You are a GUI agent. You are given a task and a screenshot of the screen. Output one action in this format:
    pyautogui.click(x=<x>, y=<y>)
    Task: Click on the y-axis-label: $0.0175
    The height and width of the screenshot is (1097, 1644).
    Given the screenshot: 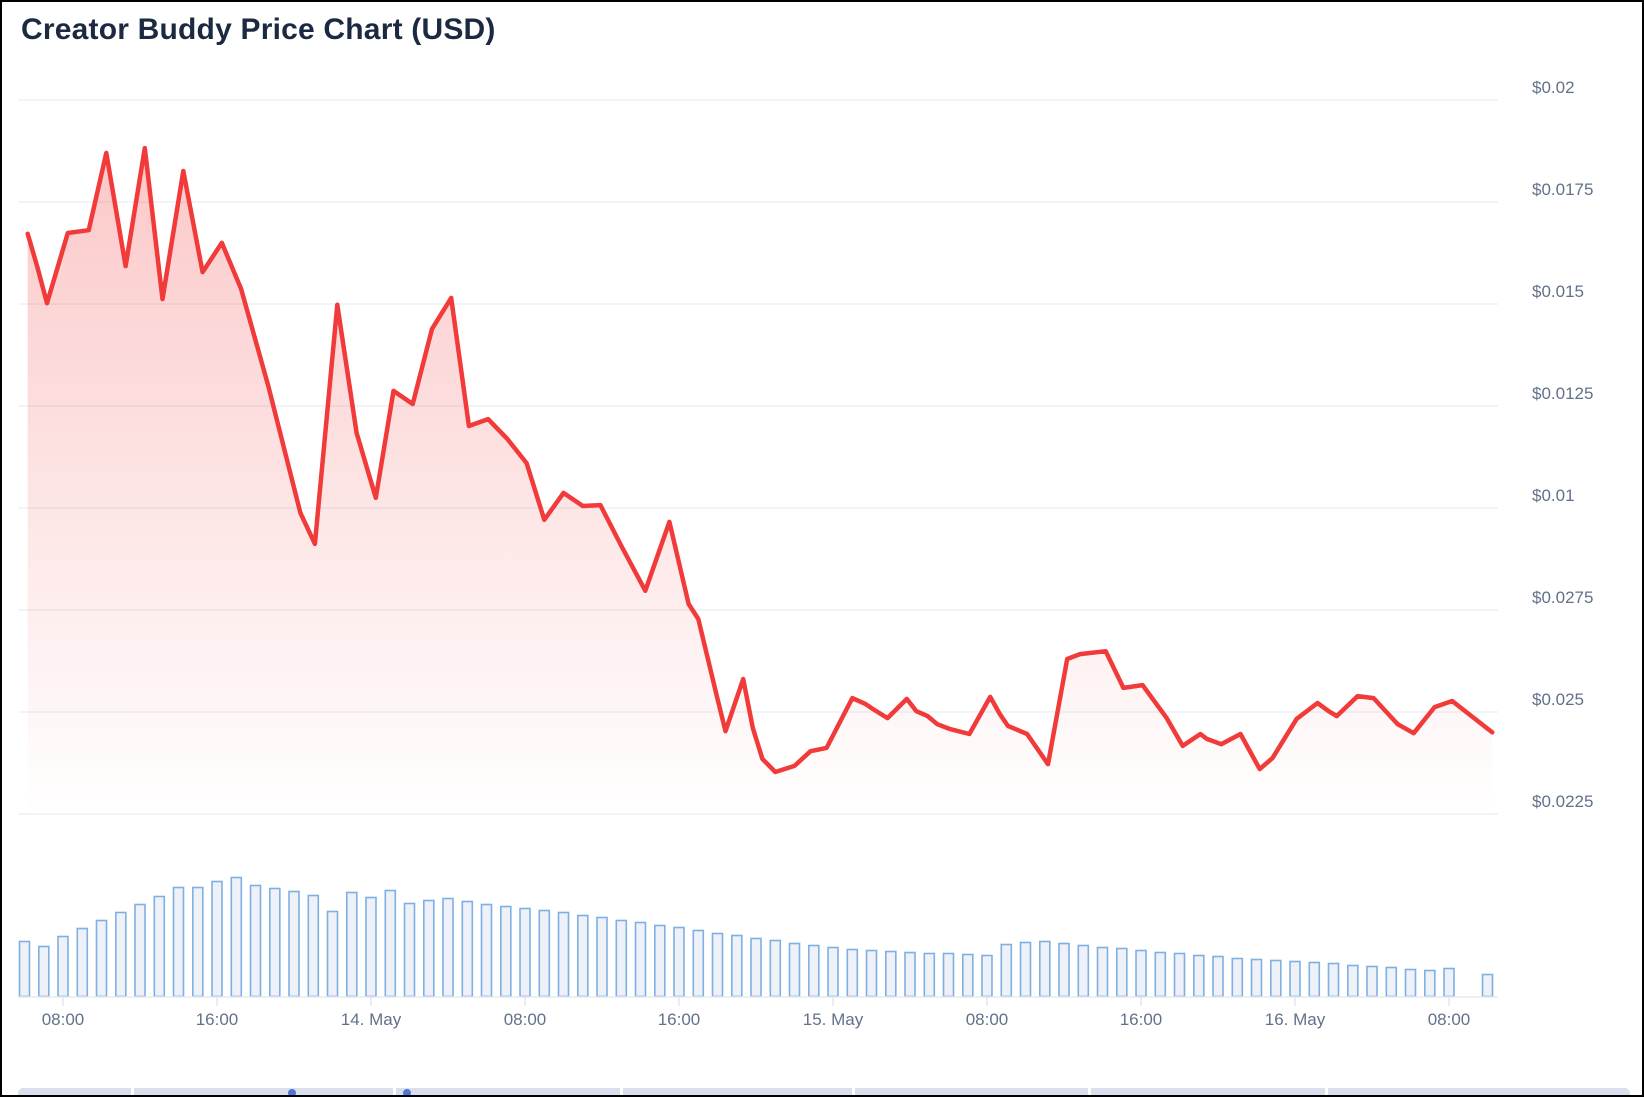 What is the action you would take?
    pyautogui.click(x=1563, y=189)
    